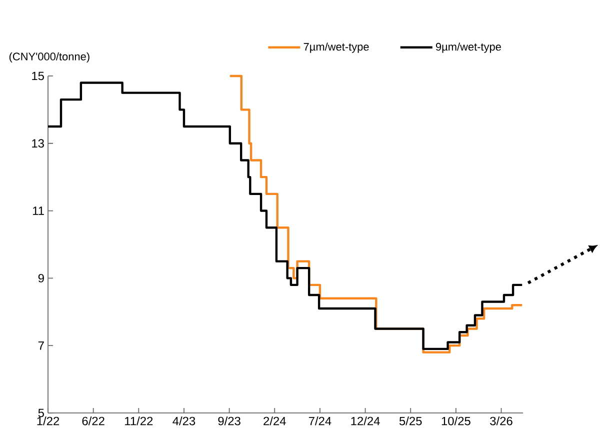 The width and height of the screenshot is (600, 445). Describe the element at coordinates (93, 421) in the screenshot. I see `x-tick-label: 6/22` at that location.